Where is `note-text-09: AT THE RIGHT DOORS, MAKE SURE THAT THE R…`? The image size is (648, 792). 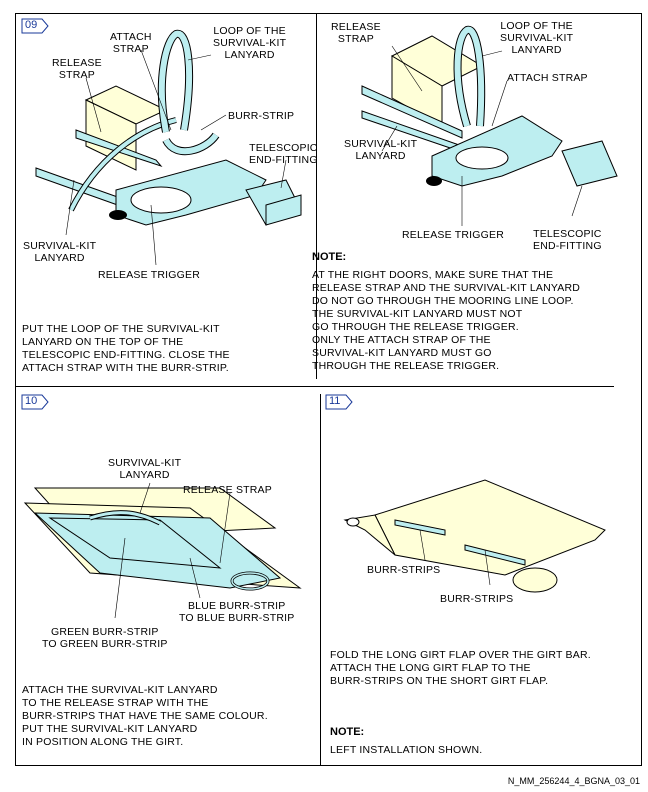 note-text-09: AT THE RIGHT DOORS, MAKE SURE THAT THE R… is located at coordinates (446, 320).